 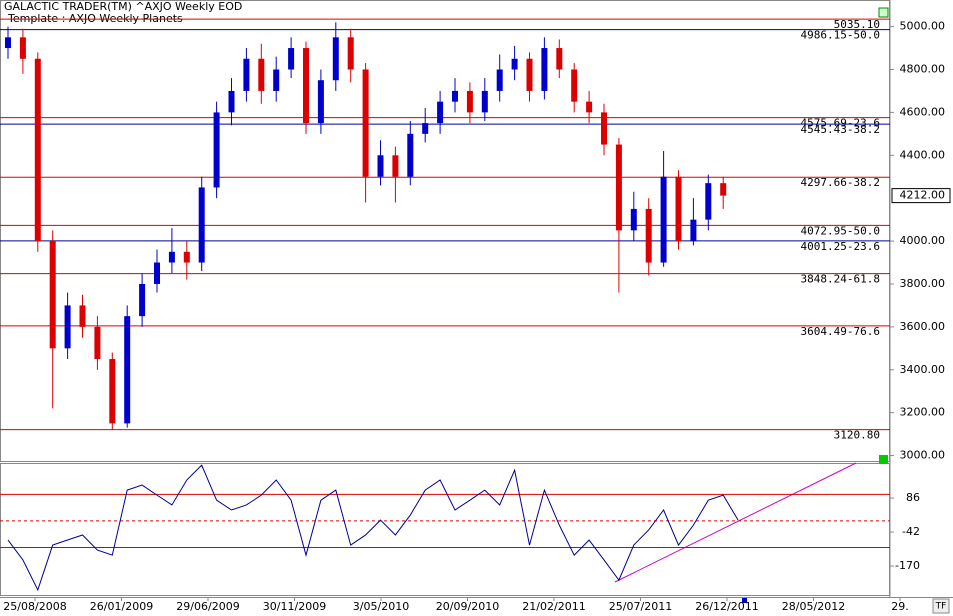 I want to click on x-tick-label: 29/06/2009, so click(x=207, y=606).